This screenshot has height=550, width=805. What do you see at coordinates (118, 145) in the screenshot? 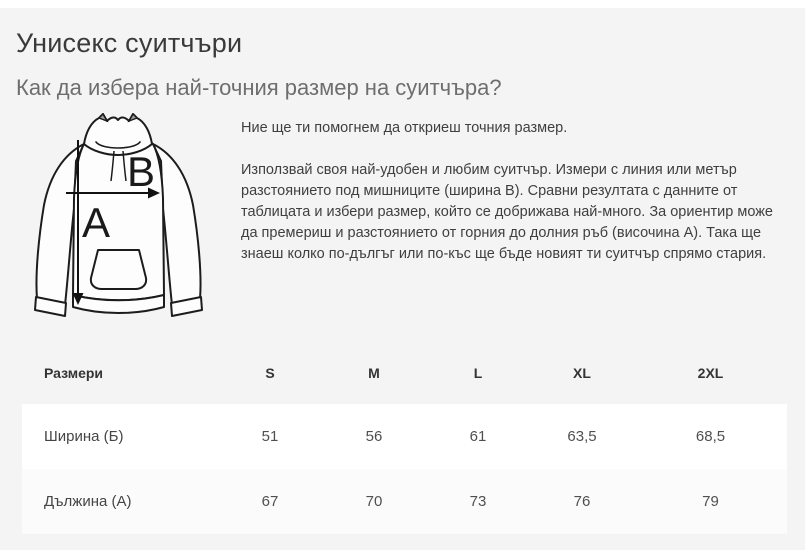
I see `hood-opening-line` at bounding box center [118, 145].